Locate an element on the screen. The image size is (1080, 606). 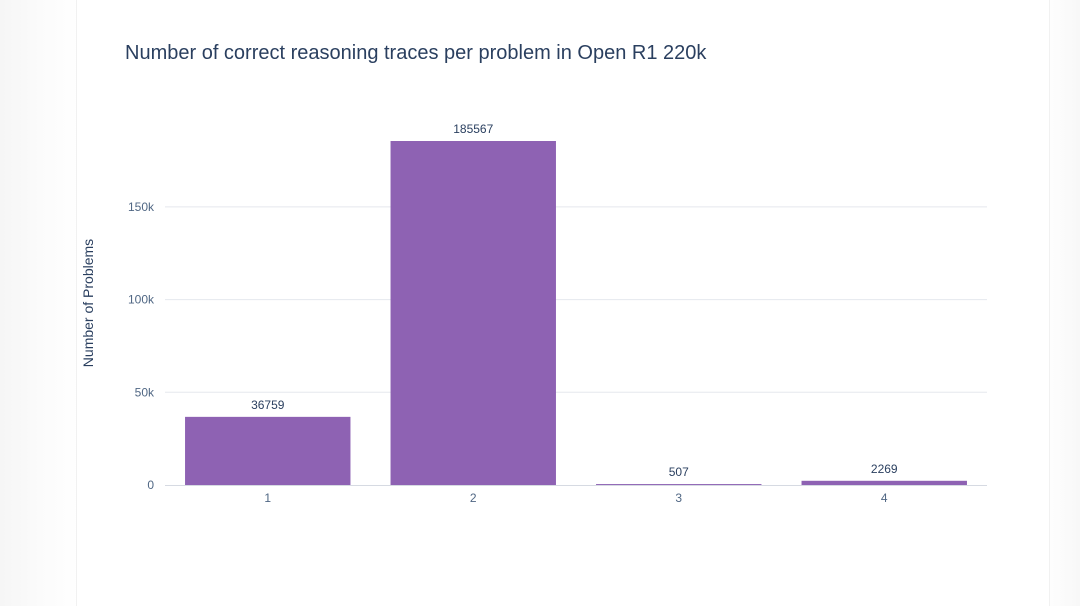
y-axis-ticks: 0 50k 100k 150k is located at coordinates (141, 346).